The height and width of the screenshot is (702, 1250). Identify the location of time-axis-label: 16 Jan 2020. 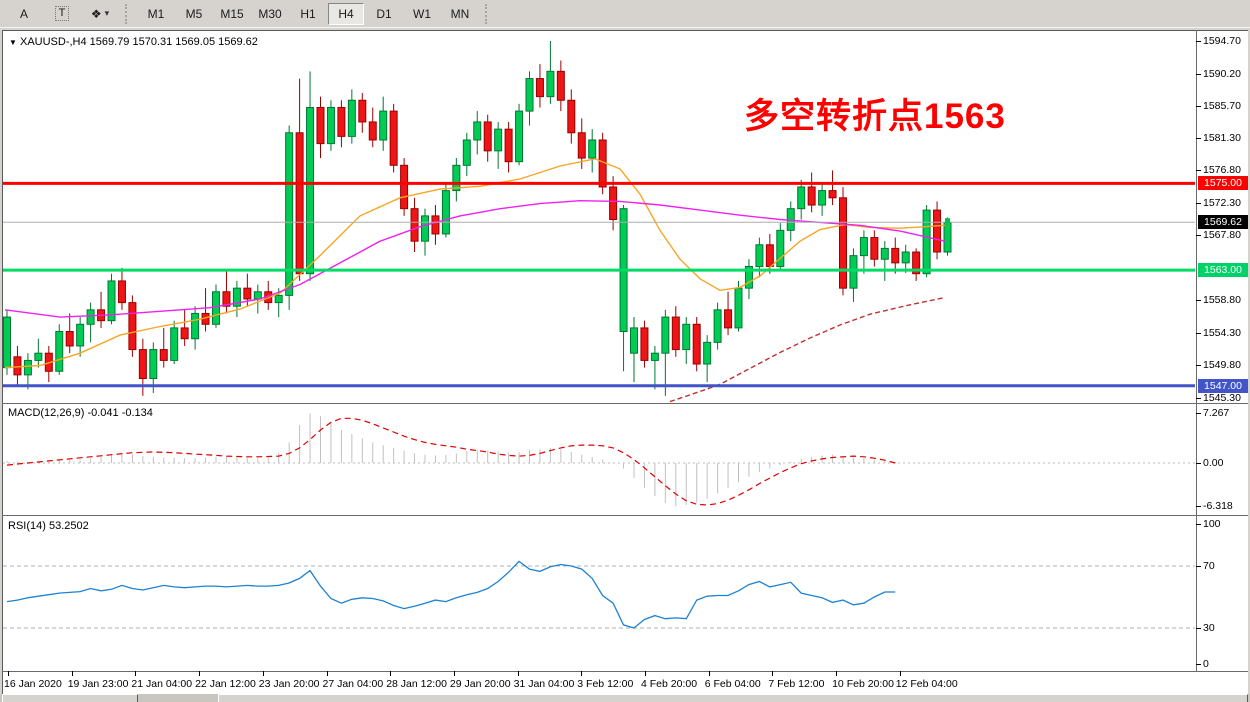
(33, 684).